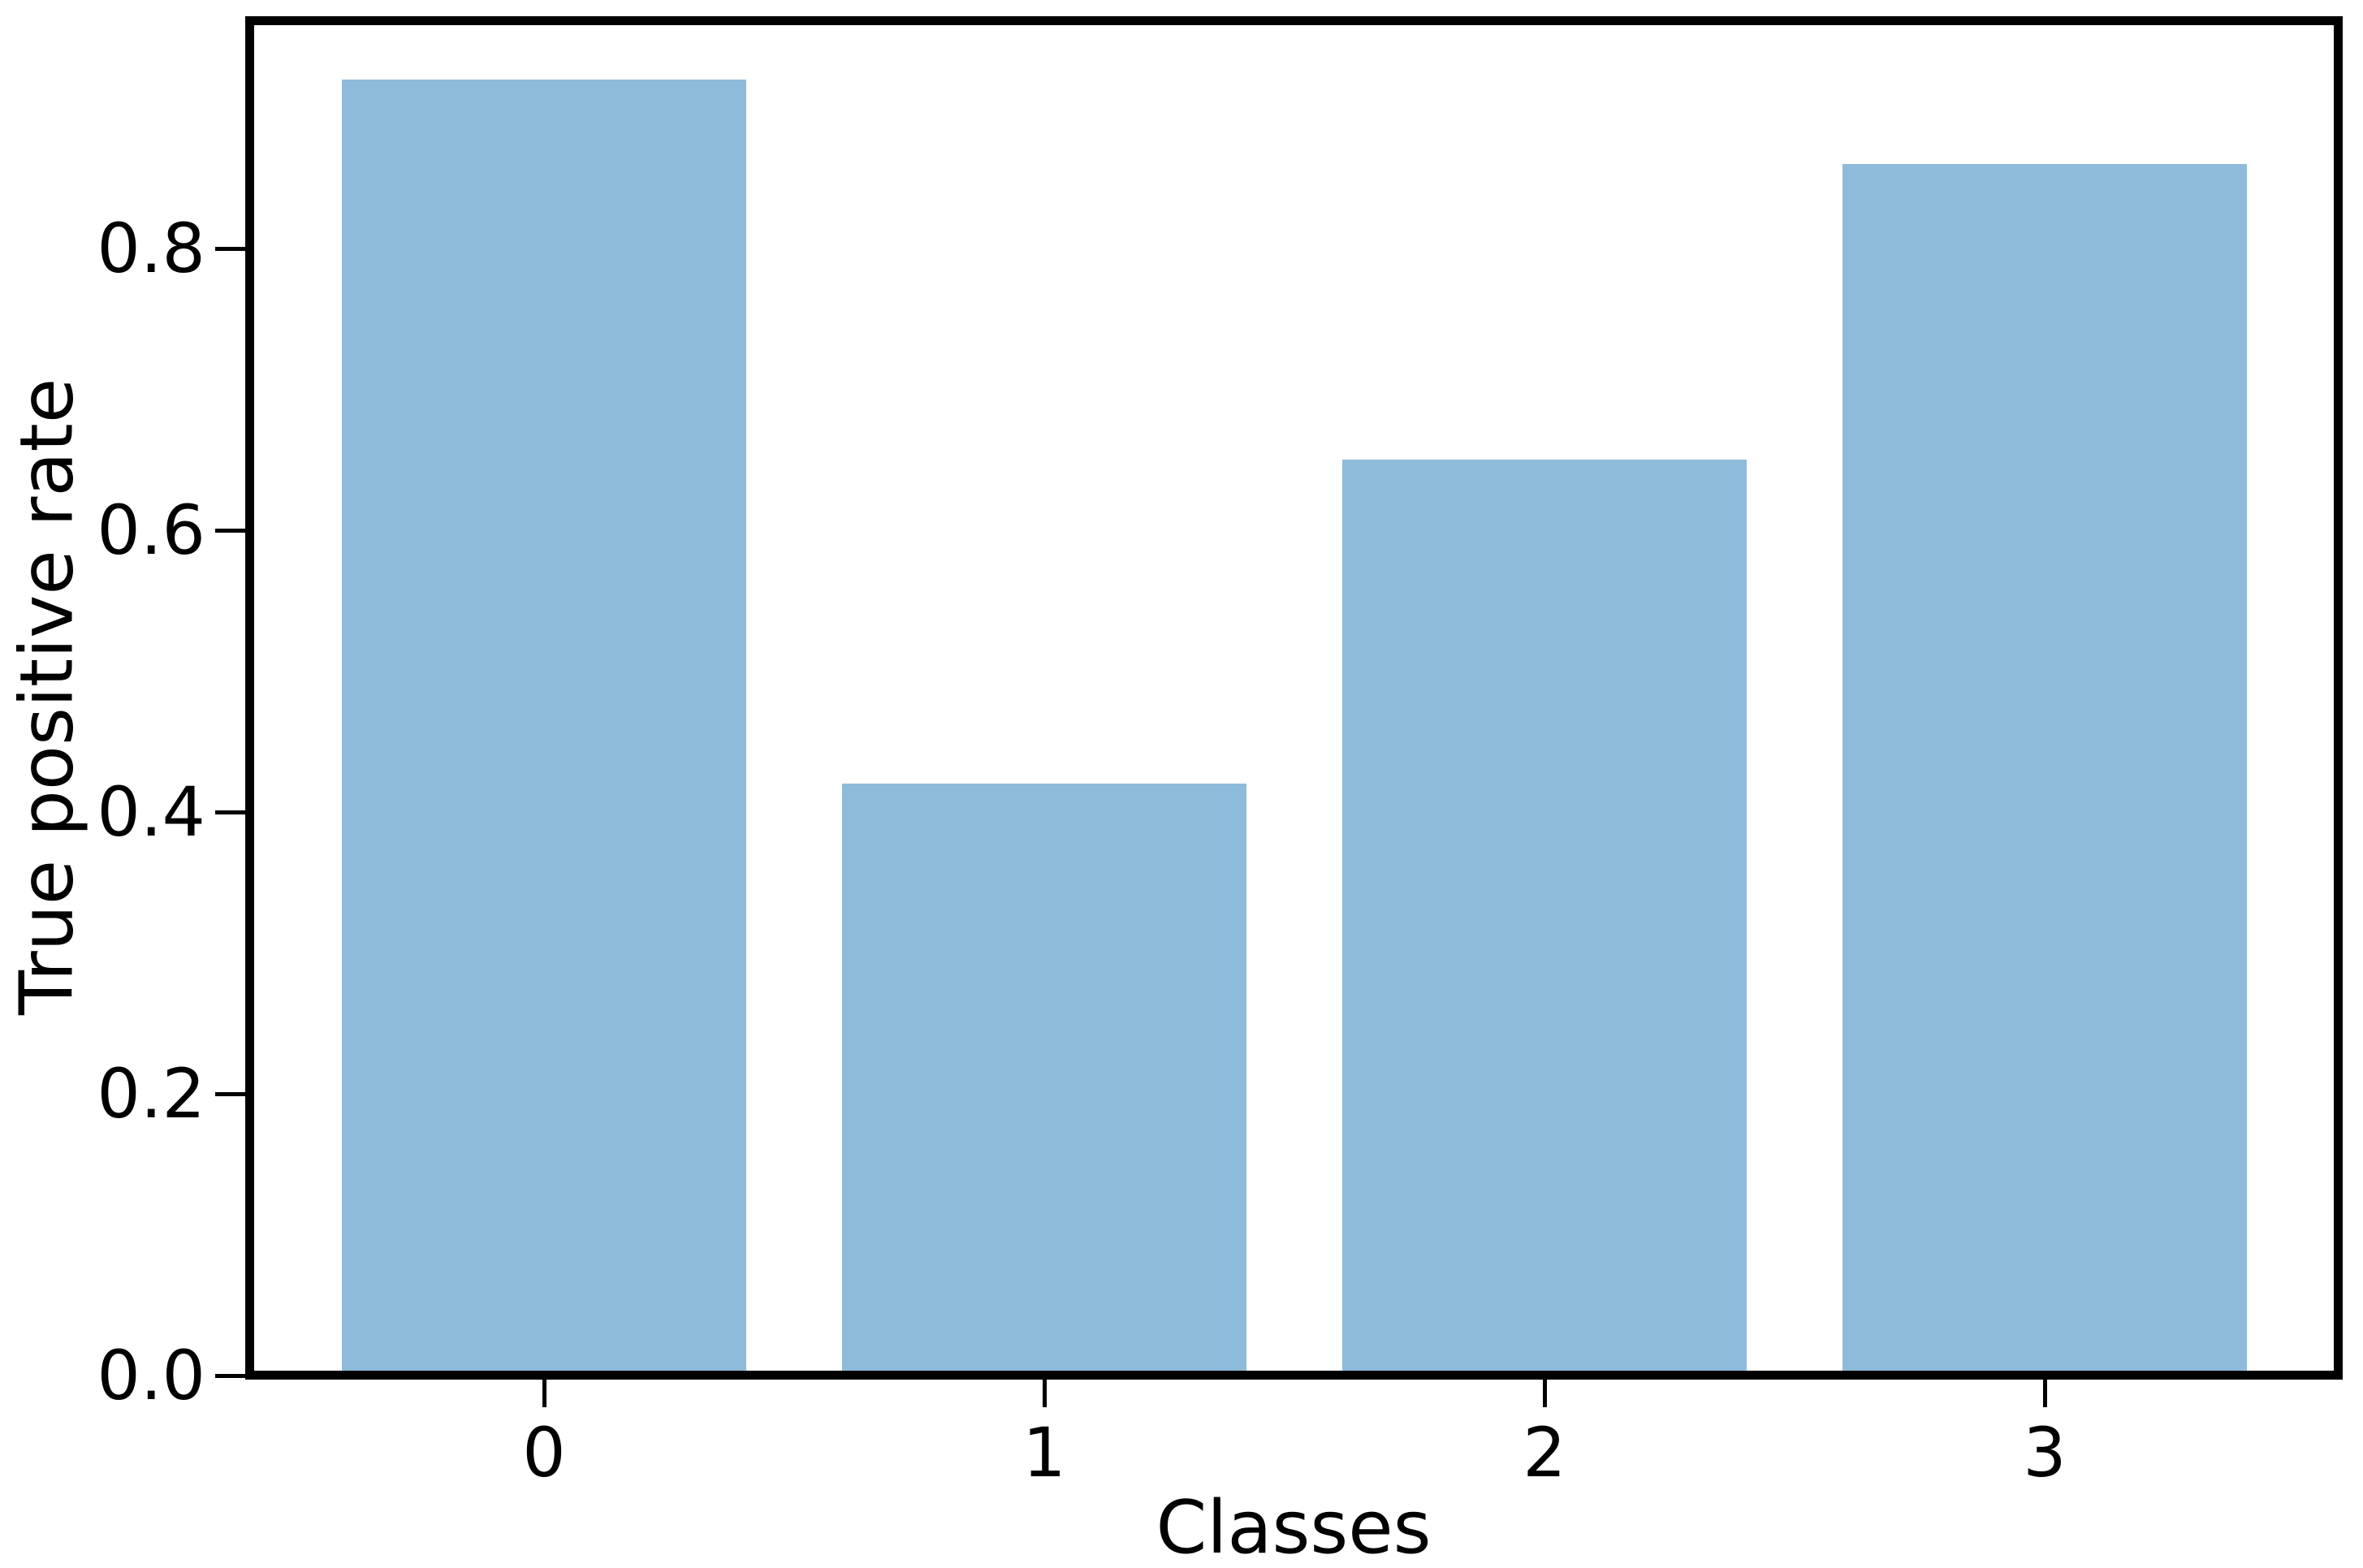 This screenshot has width=2363, height=1568. I want to click on y-tick-label-0.0: 0.0, so click(151, 1375).